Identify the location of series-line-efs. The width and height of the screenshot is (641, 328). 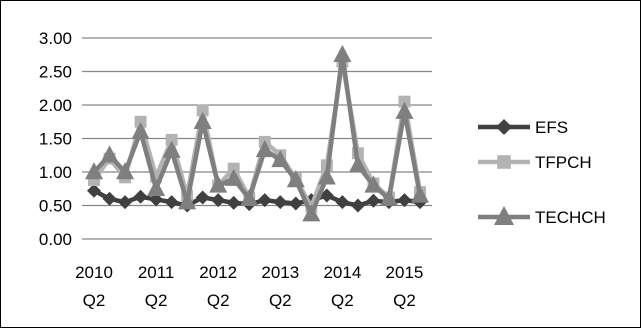
(256, 198).